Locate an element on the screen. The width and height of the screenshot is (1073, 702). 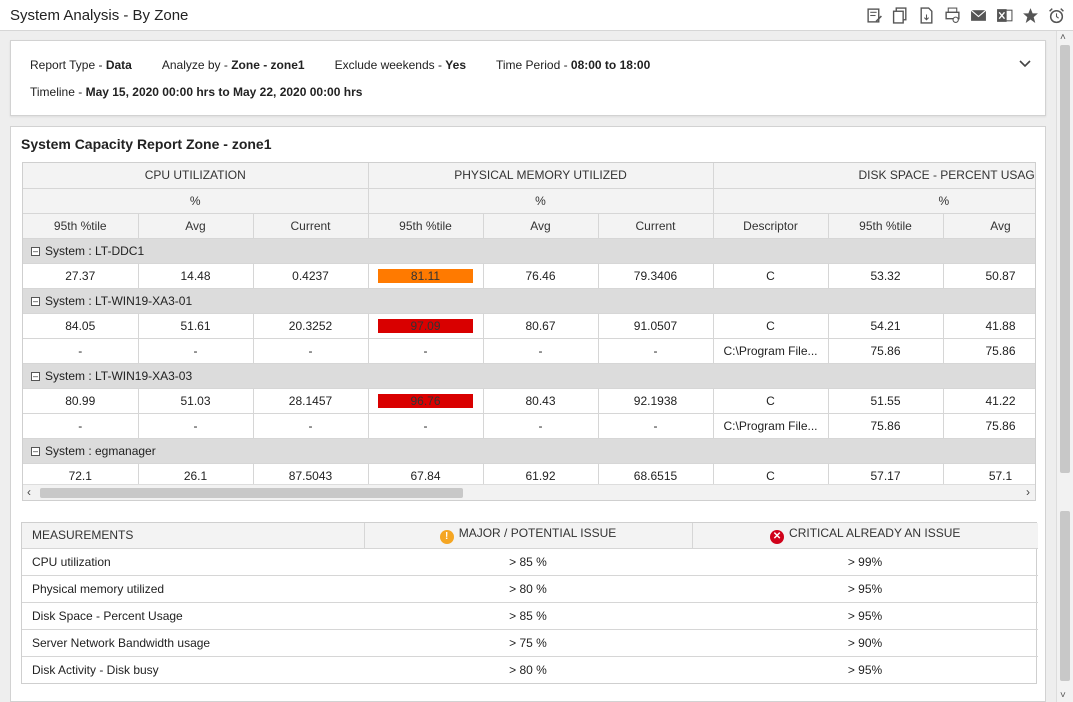
cell-diskavg: 41.88 is located at coordinates (989, 326).